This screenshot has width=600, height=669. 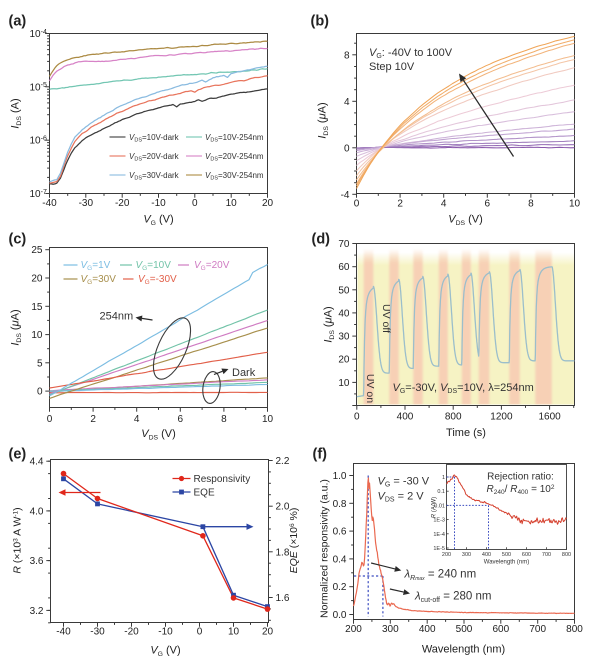 What do you see at coordinates (37, 250) in the screenshot?
I see `svg-text: 25` at bounding box center [37, 250].